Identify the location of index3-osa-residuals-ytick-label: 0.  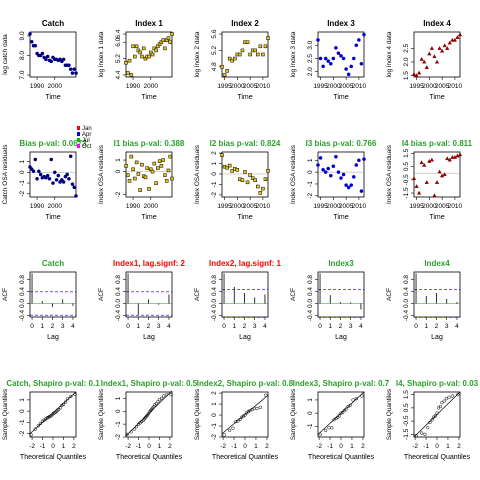
(310, 172).